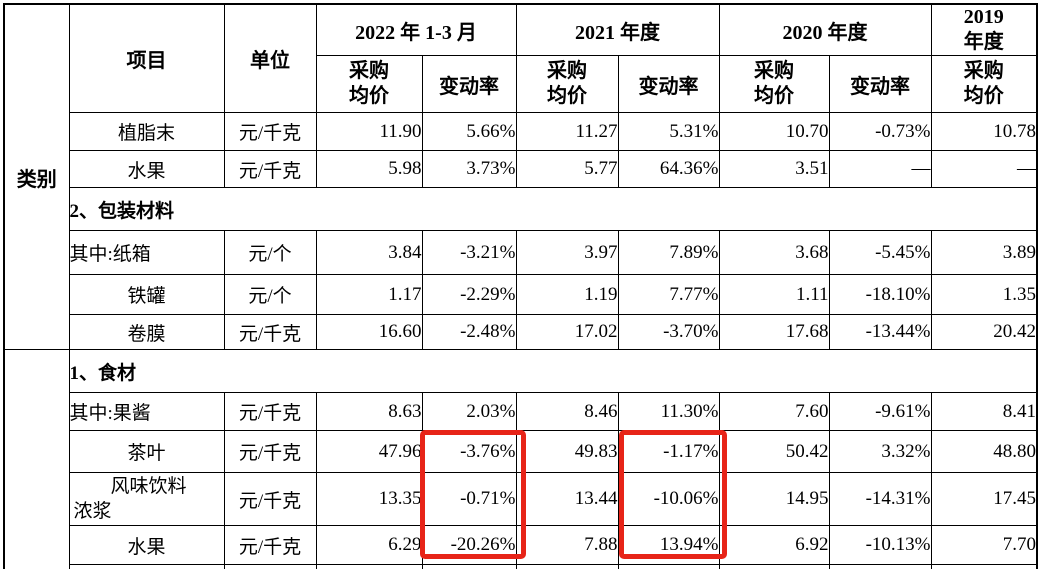 The image size is (1039, 569). What do you see at coordinates (774, 84) in the screenshot?
I see `metric-header-price-2020: 采购 均价` at bounding box center [774, 84].